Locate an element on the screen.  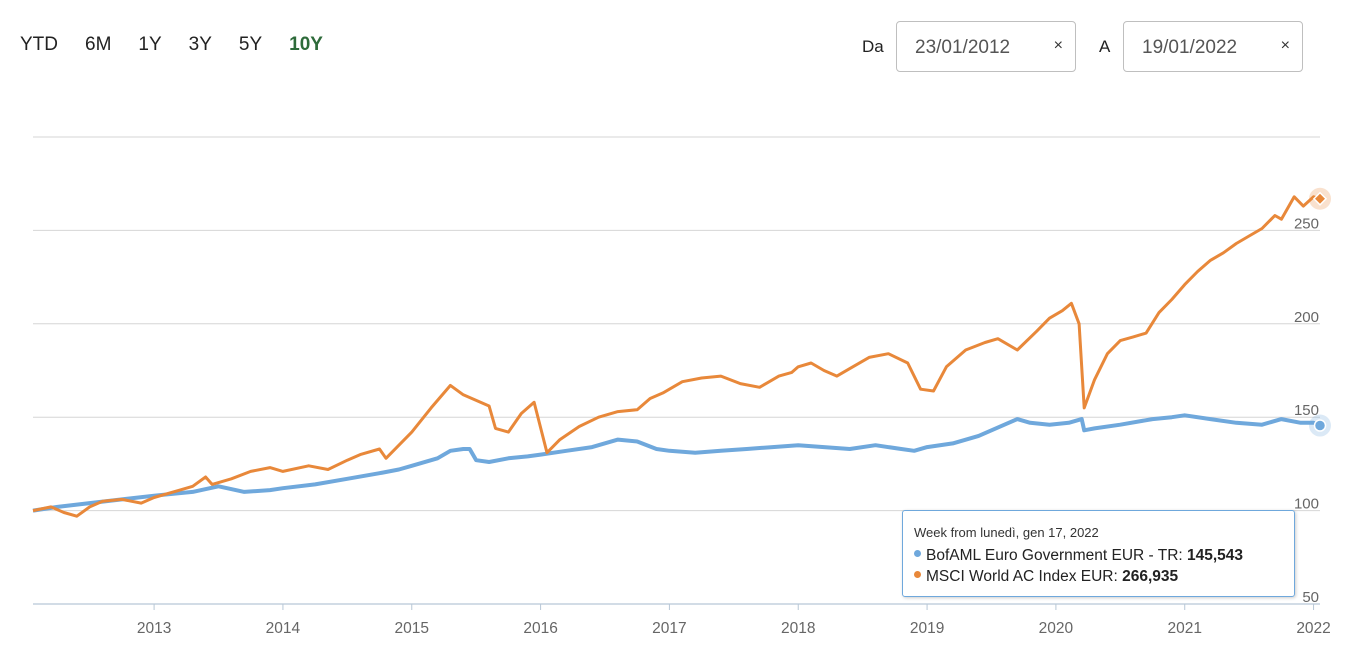
x-tick-label: 2021 is located at coordinates (1184, 628).